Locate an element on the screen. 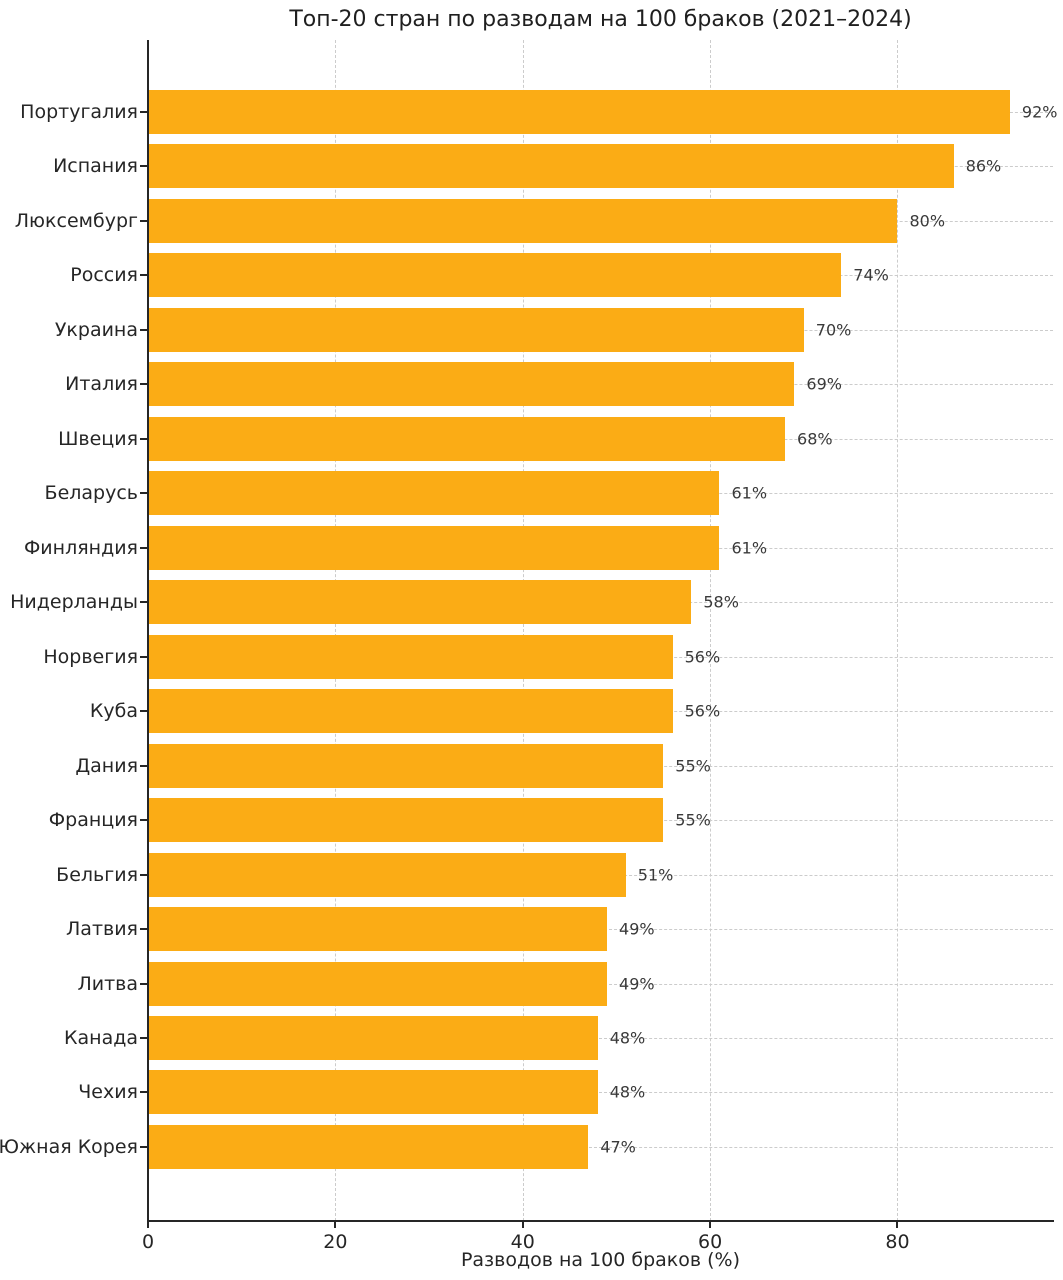 This screenshot has height=1280, width=1063. x-axis-spine is located at coordinates (600, 1221).